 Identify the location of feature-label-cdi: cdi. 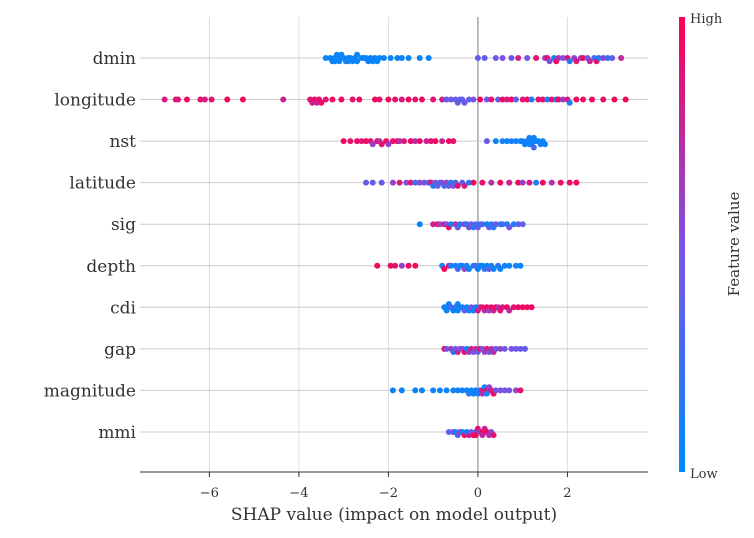
(123, 308).